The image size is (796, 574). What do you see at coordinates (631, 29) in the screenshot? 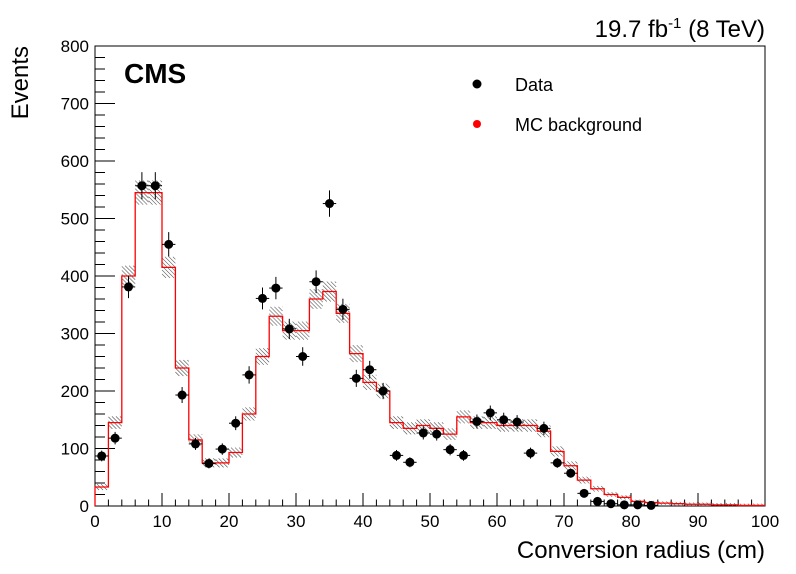
I see `luminosity-value: 19.7 fb` at bounding box center [631, 29].